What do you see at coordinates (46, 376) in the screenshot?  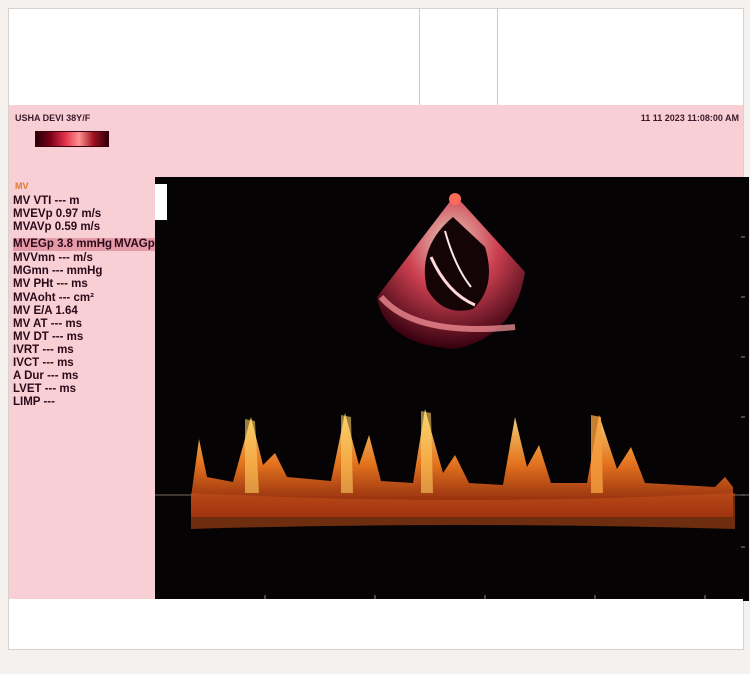 I see `measurement-item: A Dur --- ms` at bounding box center [46, 376].